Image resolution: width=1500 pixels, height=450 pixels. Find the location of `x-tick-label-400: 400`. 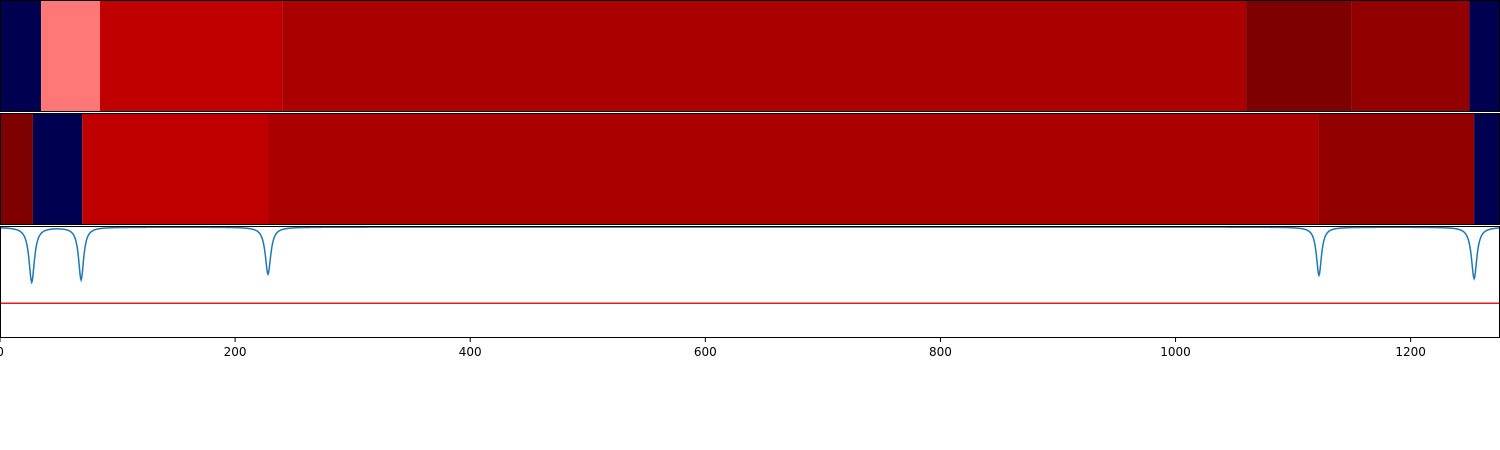

x-tick-label-400: 400 is located at coordinates (470, 352).